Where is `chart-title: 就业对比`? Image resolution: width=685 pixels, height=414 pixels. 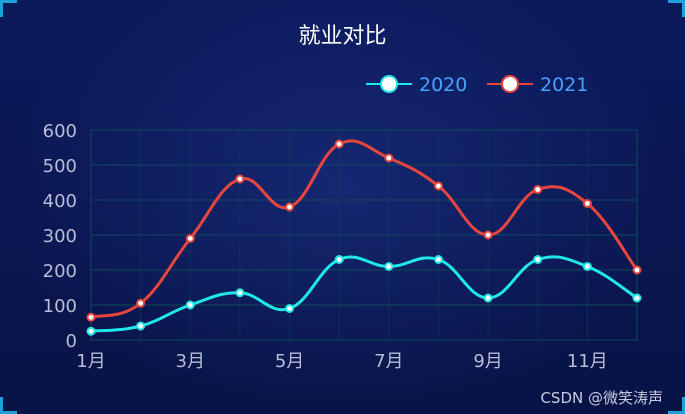
chart-title: 就业对比 is located at coordinates (342, 36).